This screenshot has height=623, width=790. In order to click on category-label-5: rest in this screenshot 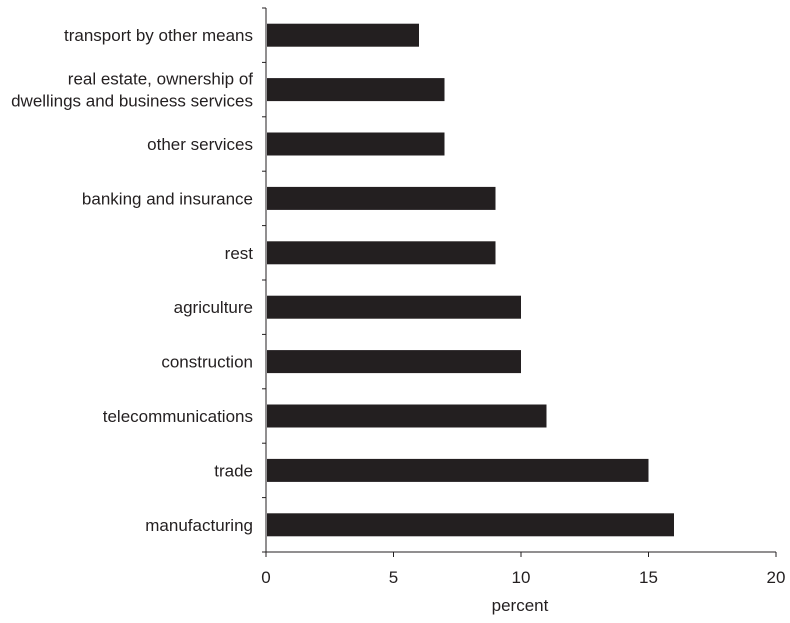, I will do `click(239, 253)`.